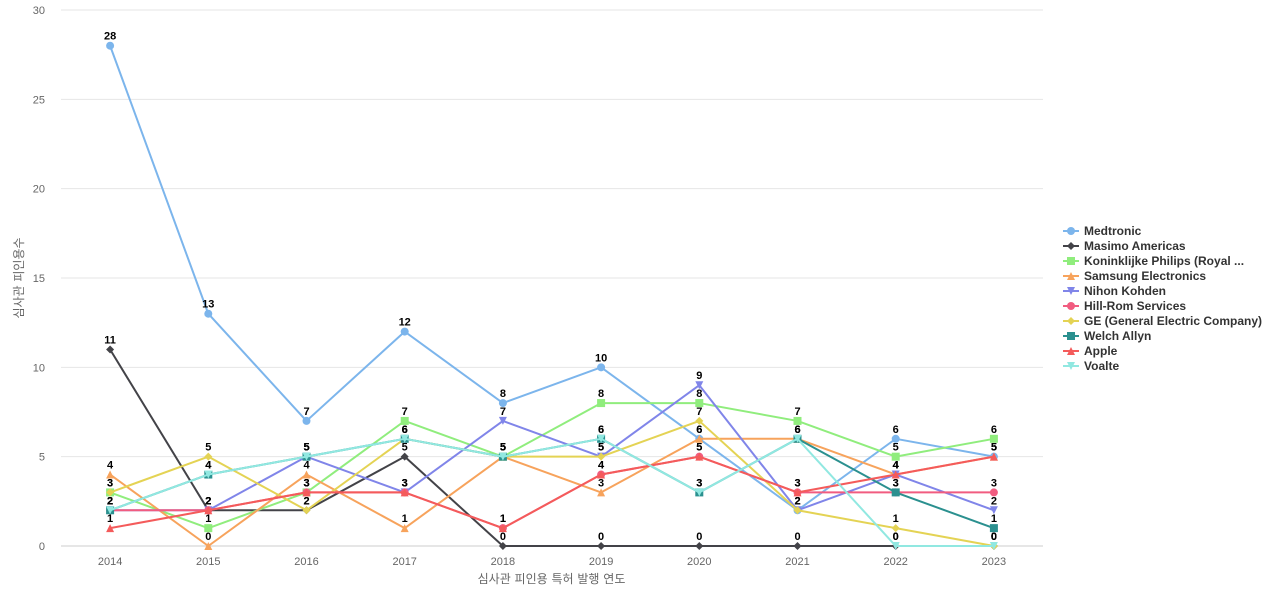  What do you see at coordinates (39, 11) in the screenshot?
I see `y-tick-label: 30` at bounding box center [39, 11].